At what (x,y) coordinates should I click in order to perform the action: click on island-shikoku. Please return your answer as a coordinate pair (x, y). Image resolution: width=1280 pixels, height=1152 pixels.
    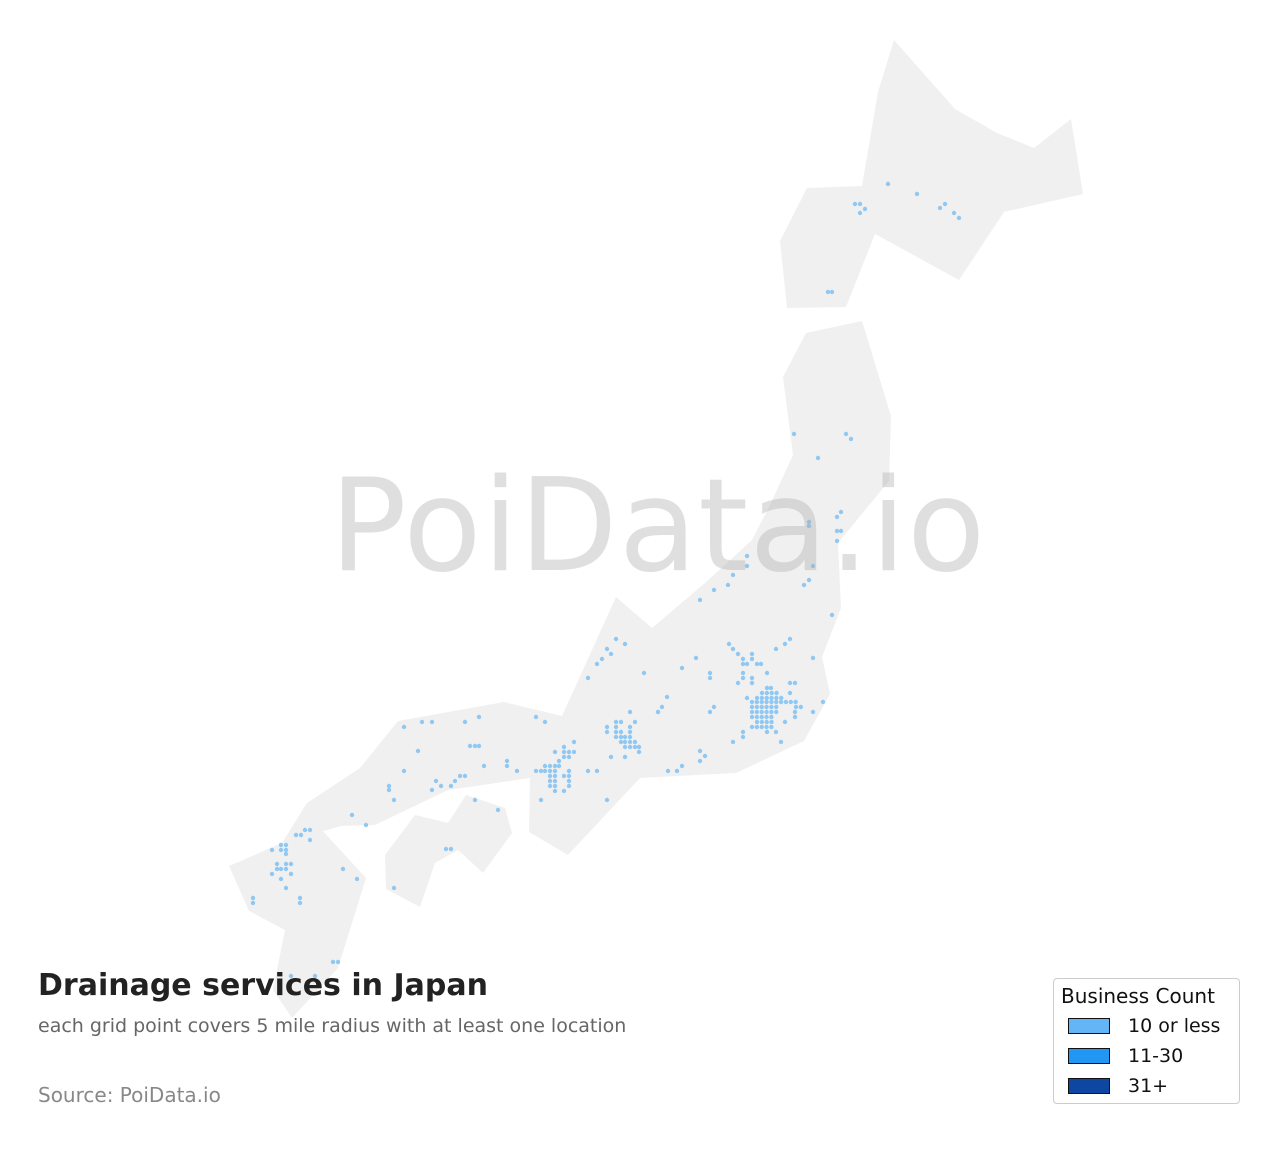
    Looking at the image, I should click on (448, 851).